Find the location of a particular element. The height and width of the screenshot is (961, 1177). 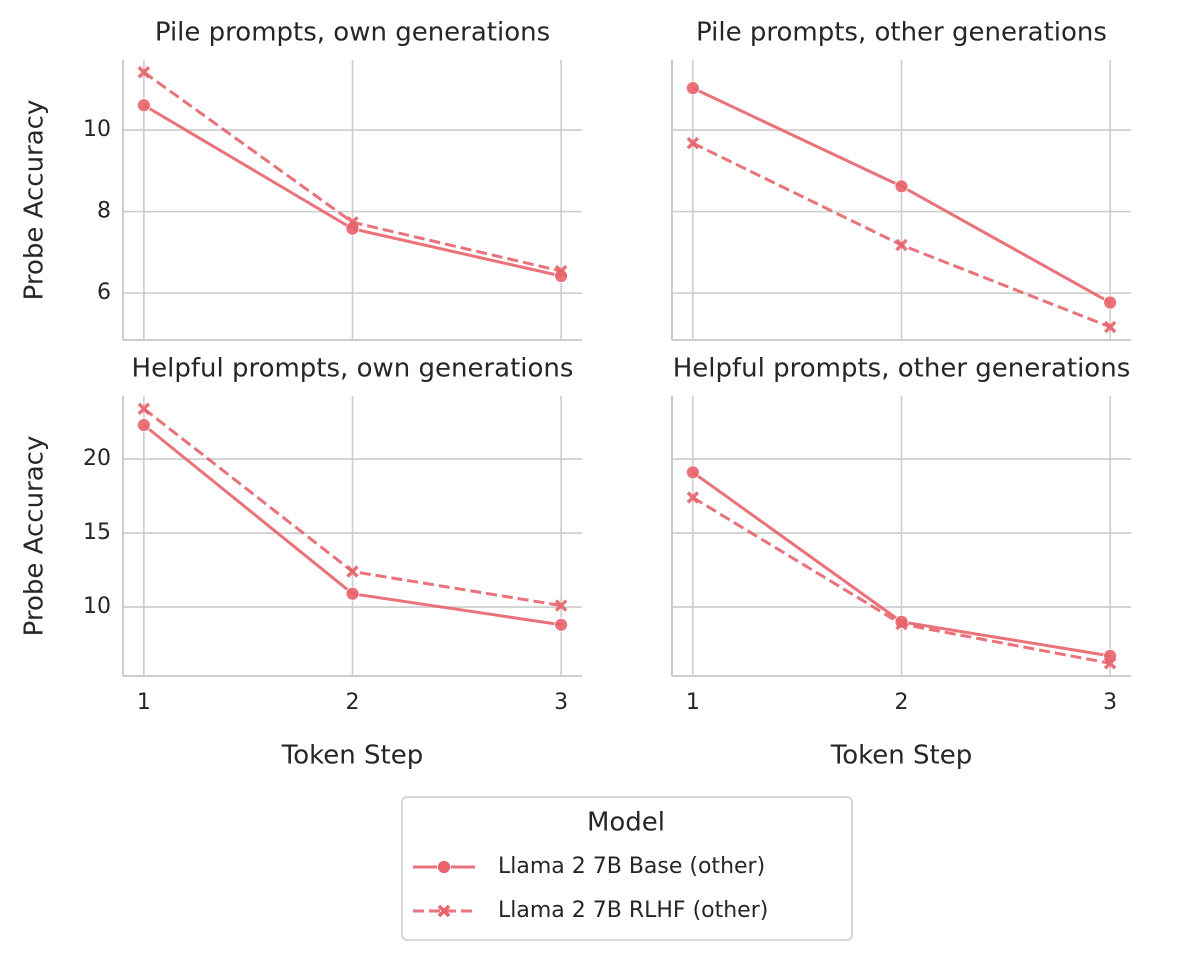

y-tick-label: 20 is located at coordinates (97, 458).